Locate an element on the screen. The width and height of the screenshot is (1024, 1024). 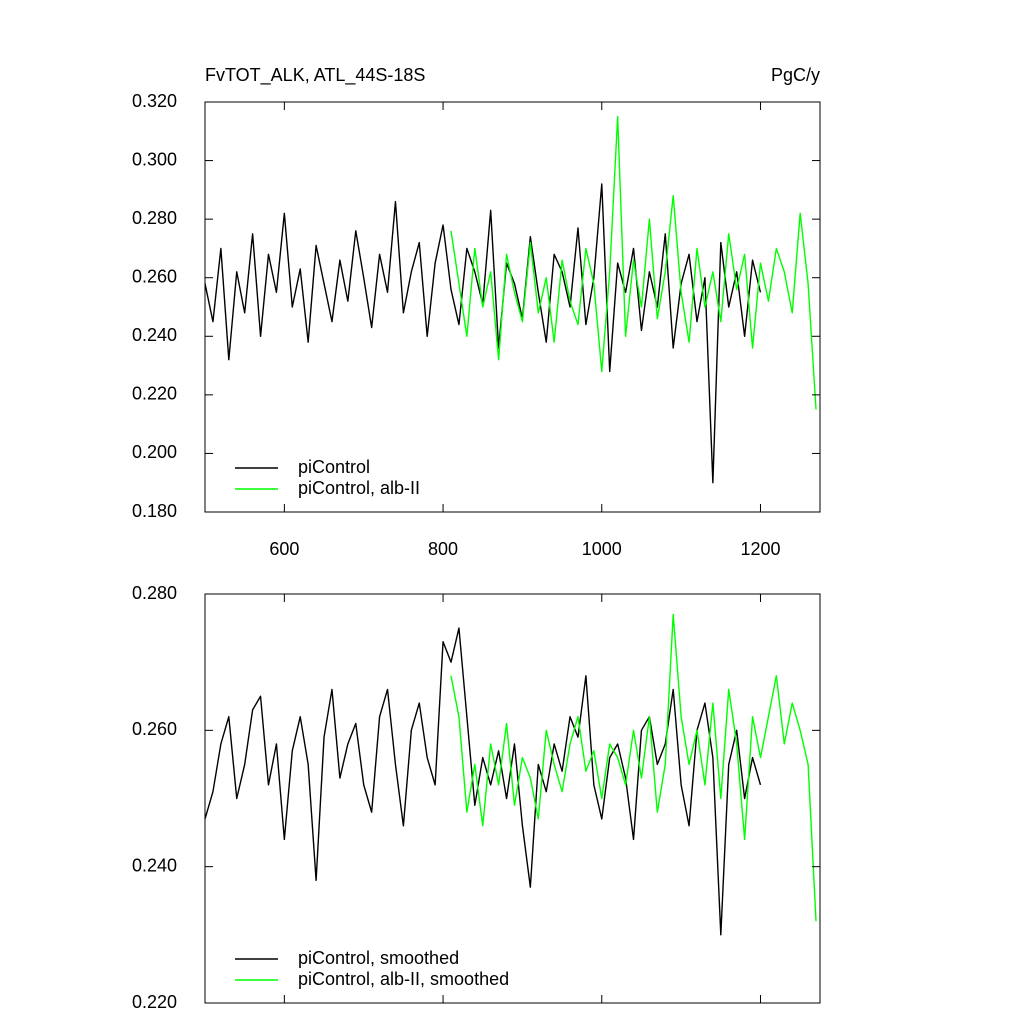
legend-label: piControl, alb-II, smoothed is located at coordinates (403, 979).